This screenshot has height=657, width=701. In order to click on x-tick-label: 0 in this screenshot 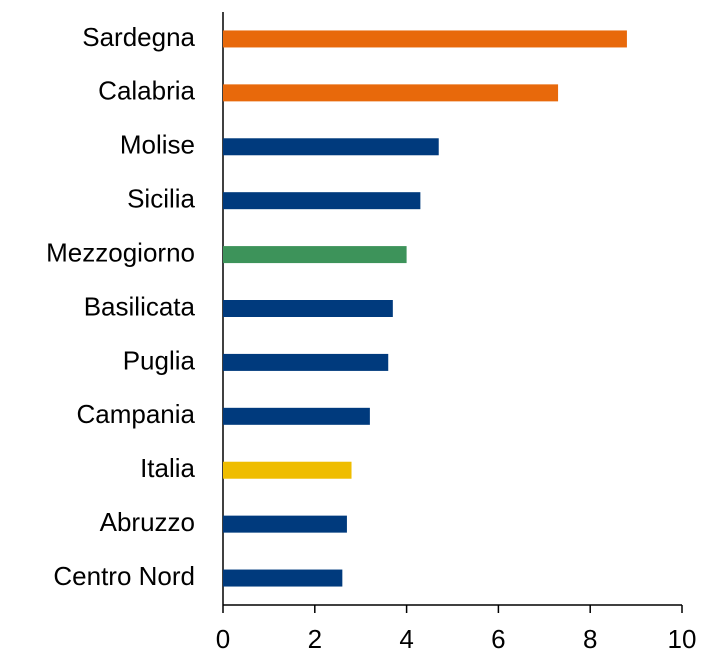, I will do `click(223, 639)`.